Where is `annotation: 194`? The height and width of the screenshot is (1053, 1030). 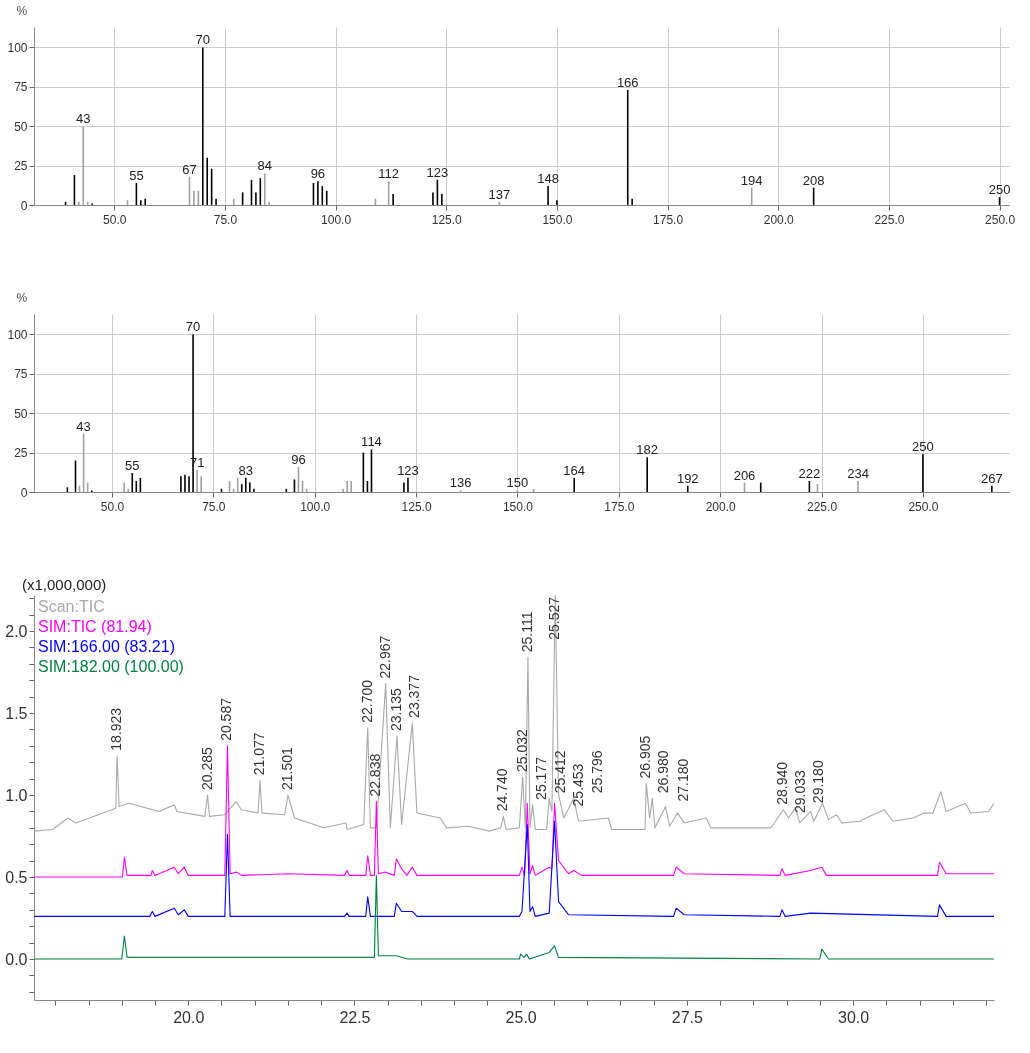
annotation: 194 is located at coordinates (751, 180).